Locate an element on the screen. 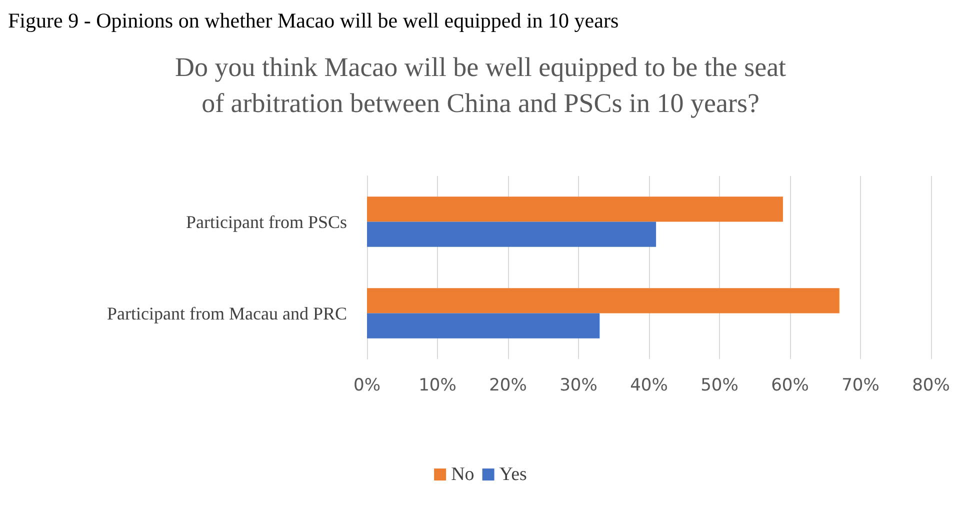  legend-label: Yes is located at coordinates (513, 474).